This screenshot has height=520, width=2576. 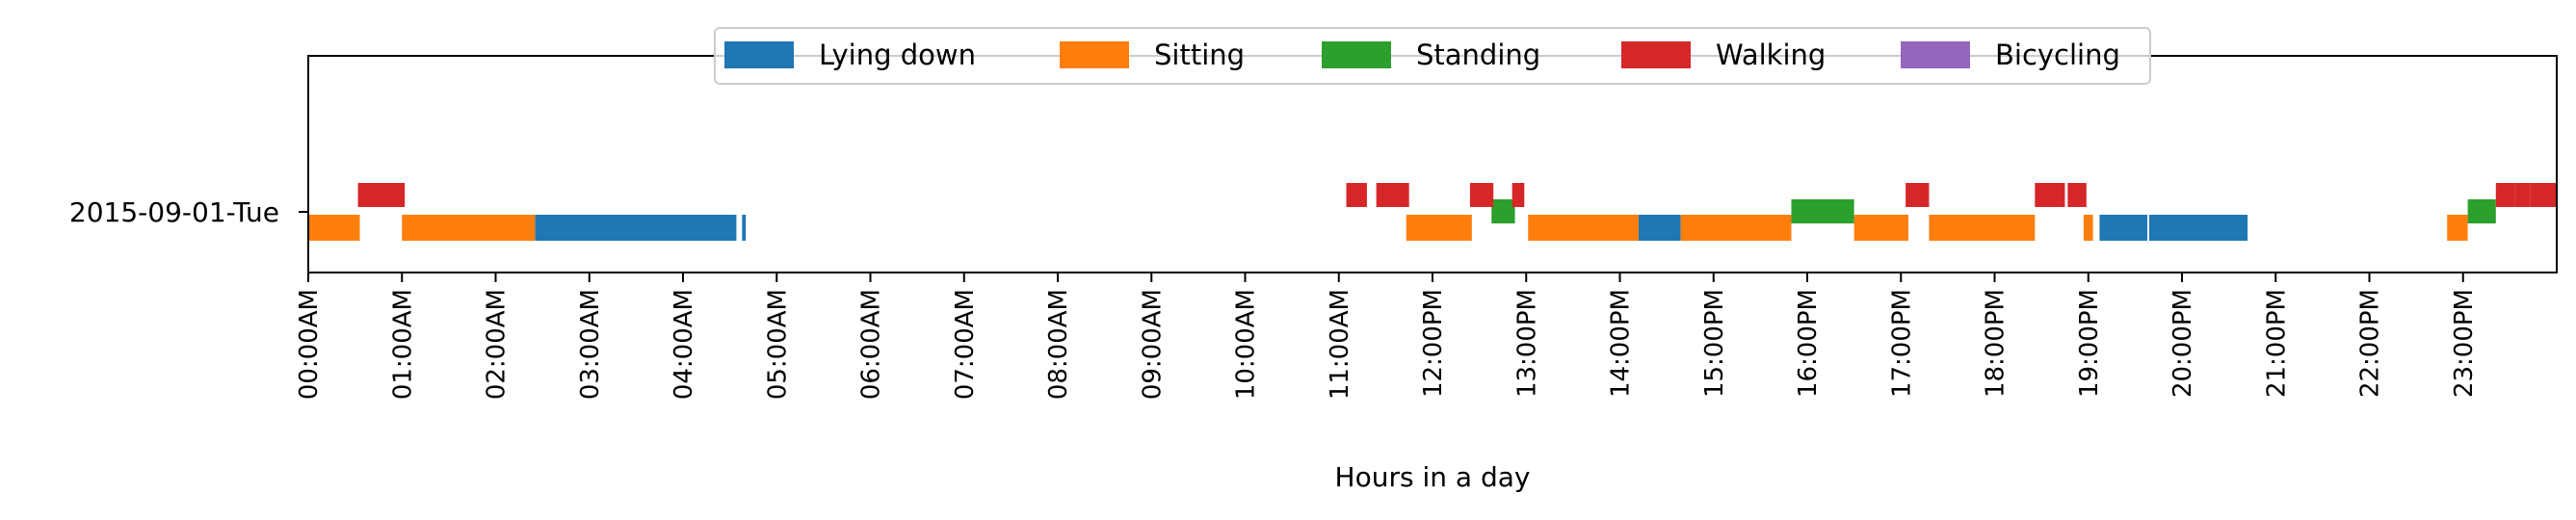 I want to click on x-tick-label: 11:00AM, so click(x=1340, y=345).